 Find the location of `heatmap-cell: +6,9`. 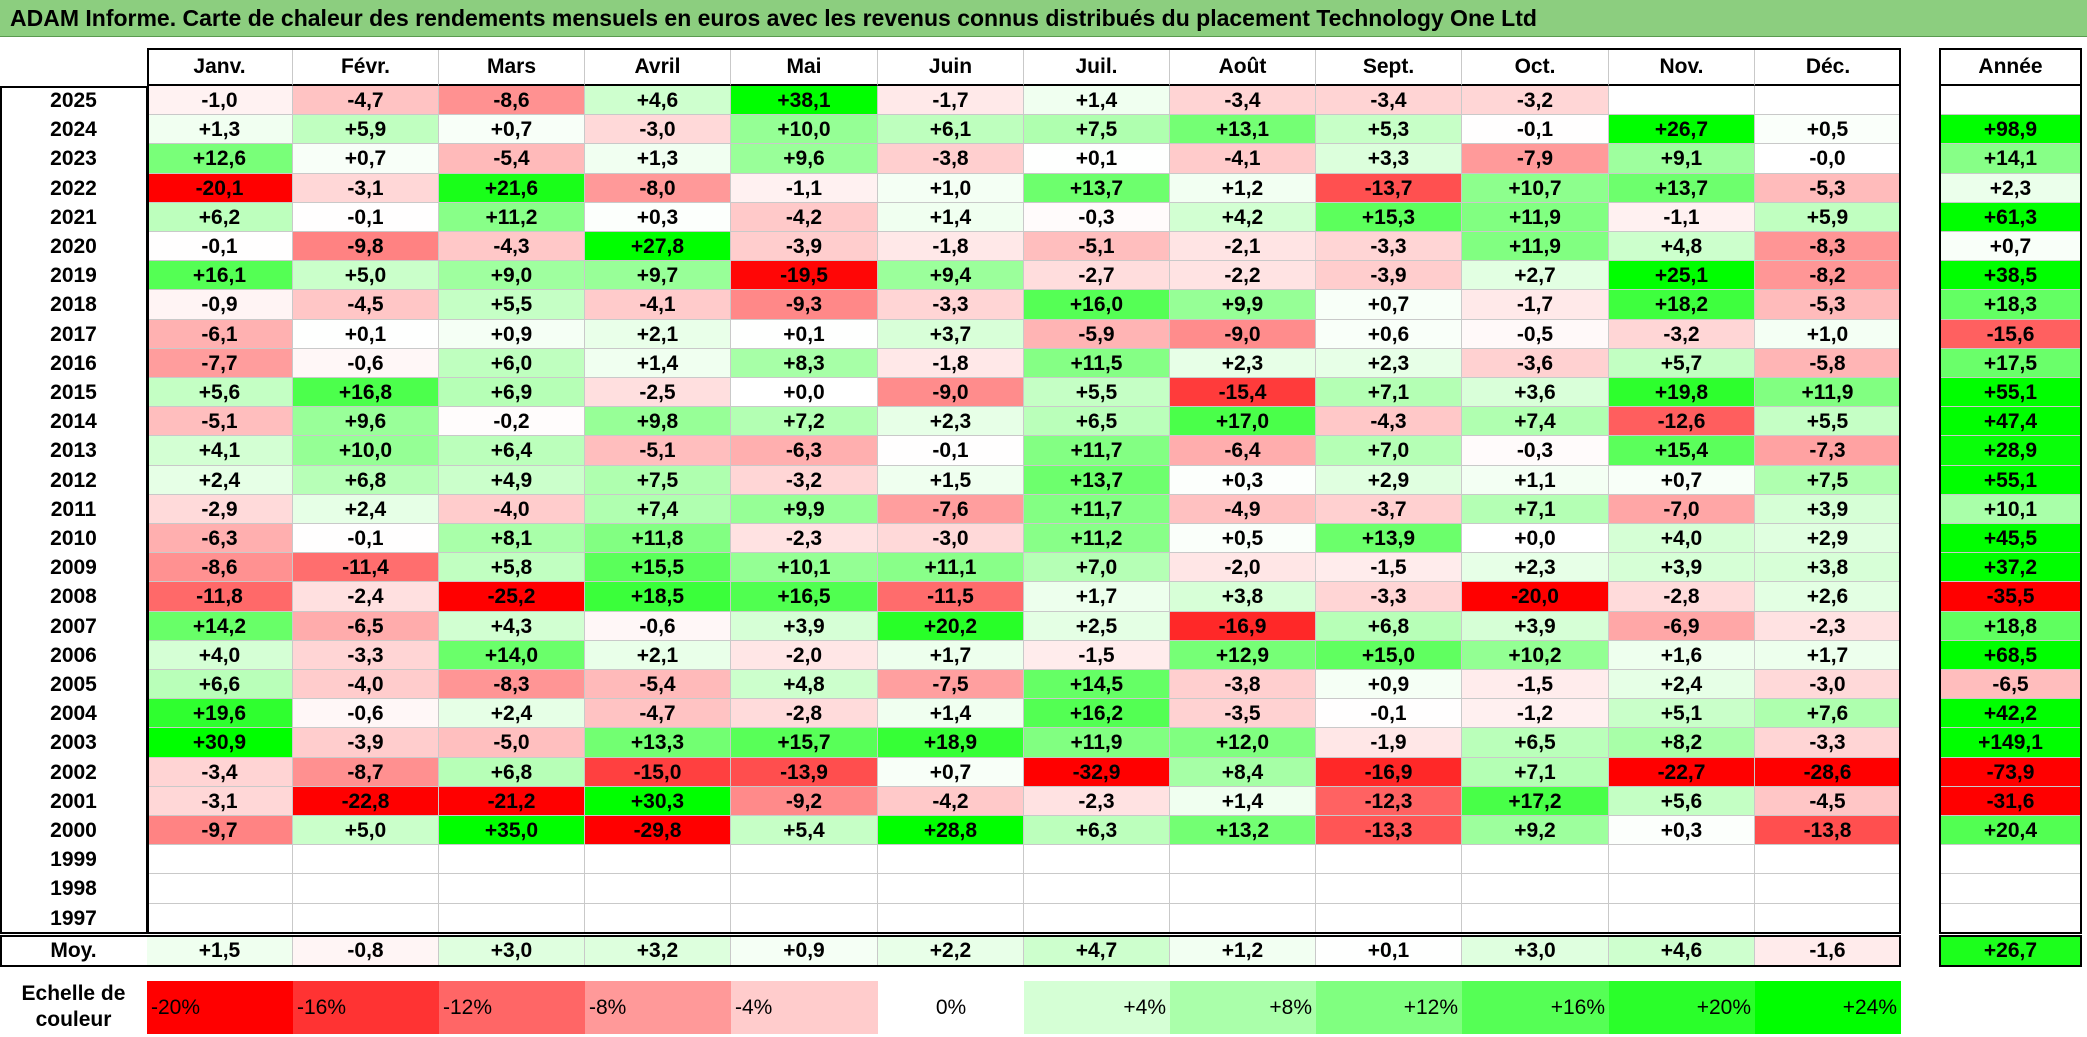

heatmap-cell: +6,9 is located at coordinates (512, 392).